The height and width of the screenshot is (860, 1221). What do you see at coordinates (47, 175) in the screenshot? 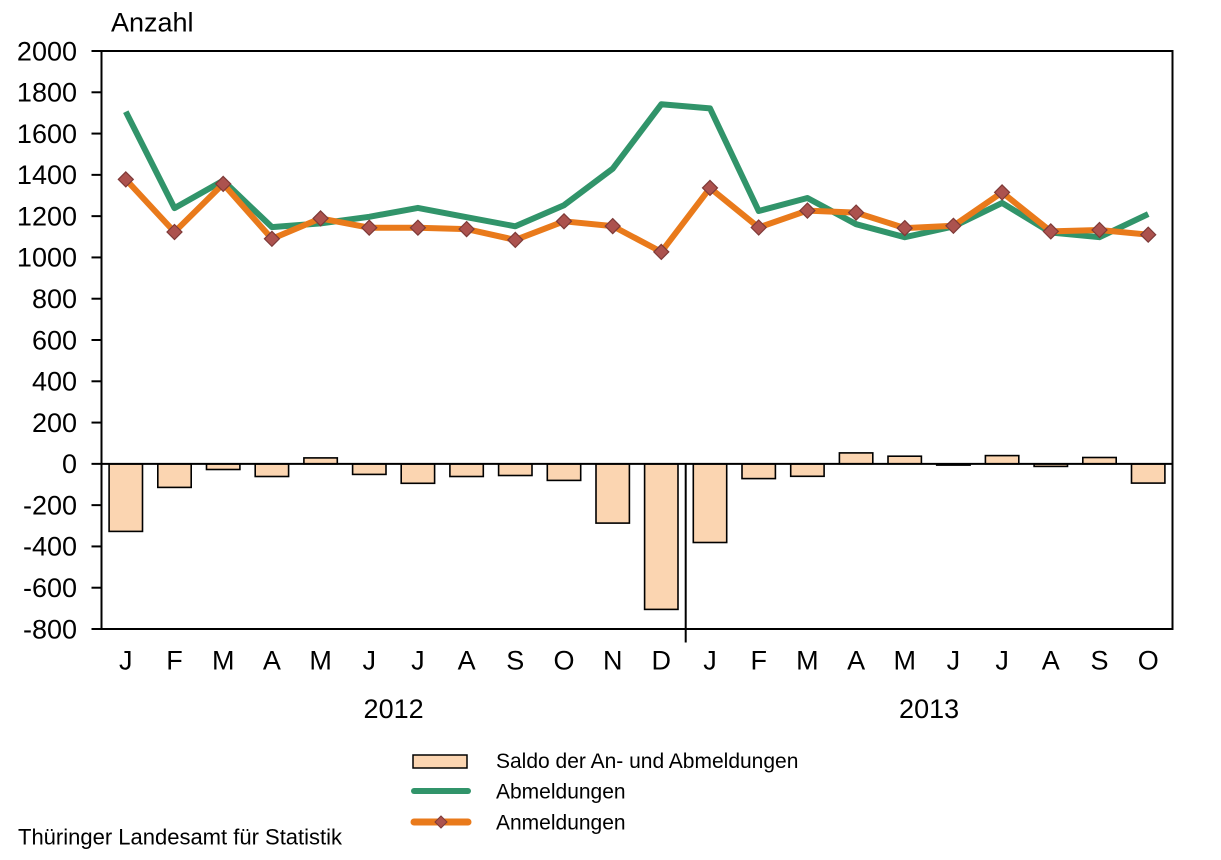
I see `svg-text: 1400` at bounding box center [47, 175].